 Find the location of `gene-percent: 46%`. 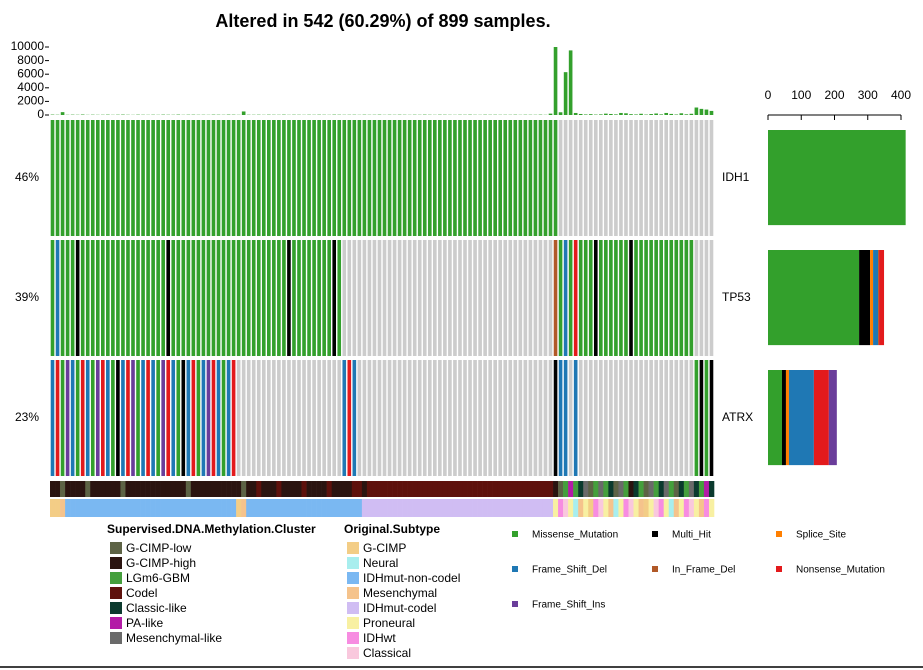

gene-percent: 46% is located at coordinates (27, 177).